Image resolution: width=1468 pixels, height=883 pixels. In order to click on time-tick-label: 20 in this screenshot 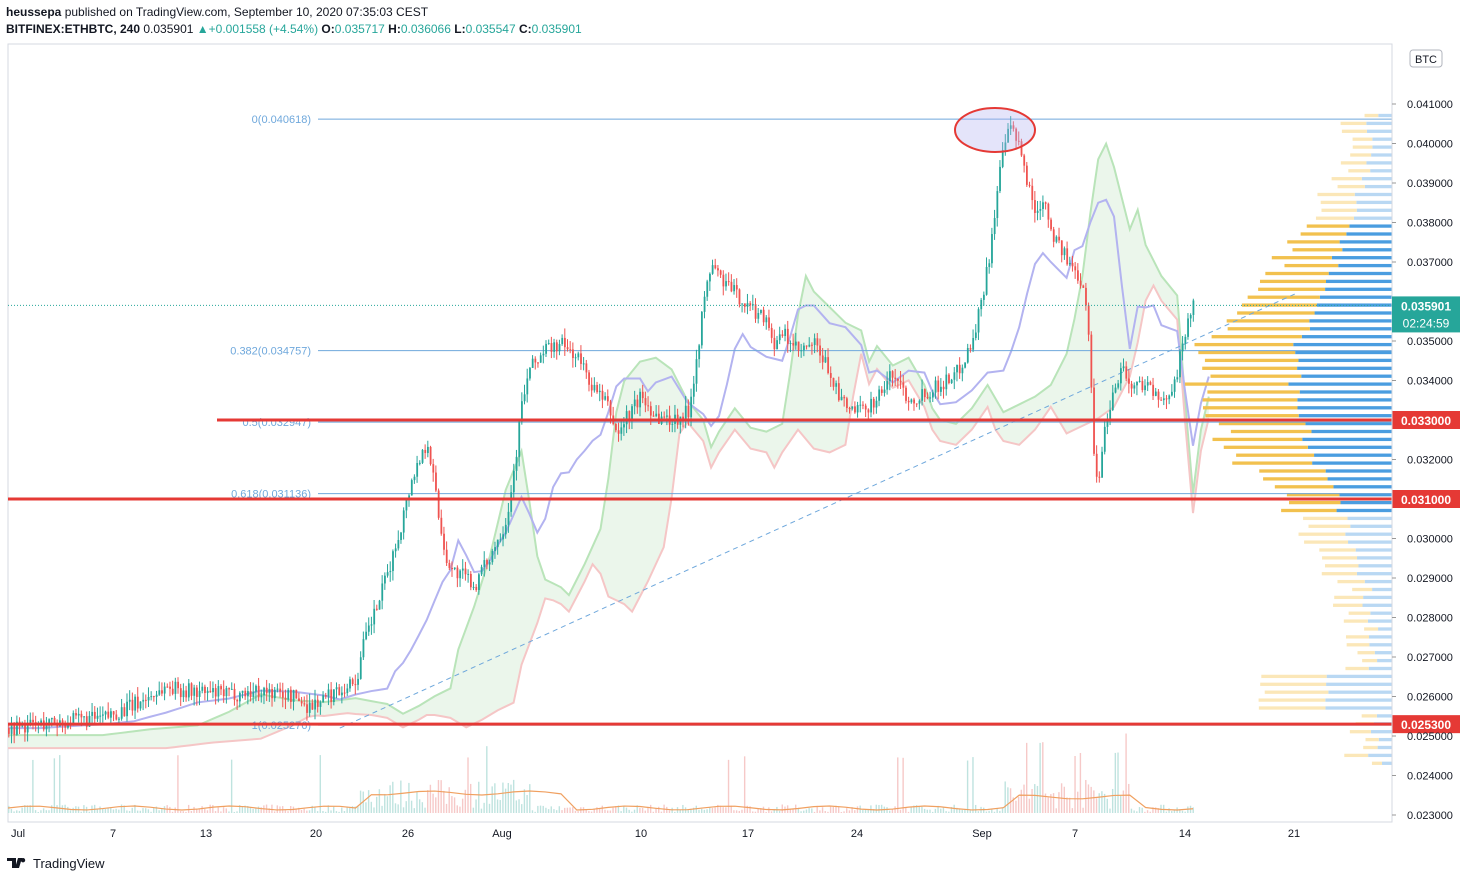, I will do `click(316, 834)`.